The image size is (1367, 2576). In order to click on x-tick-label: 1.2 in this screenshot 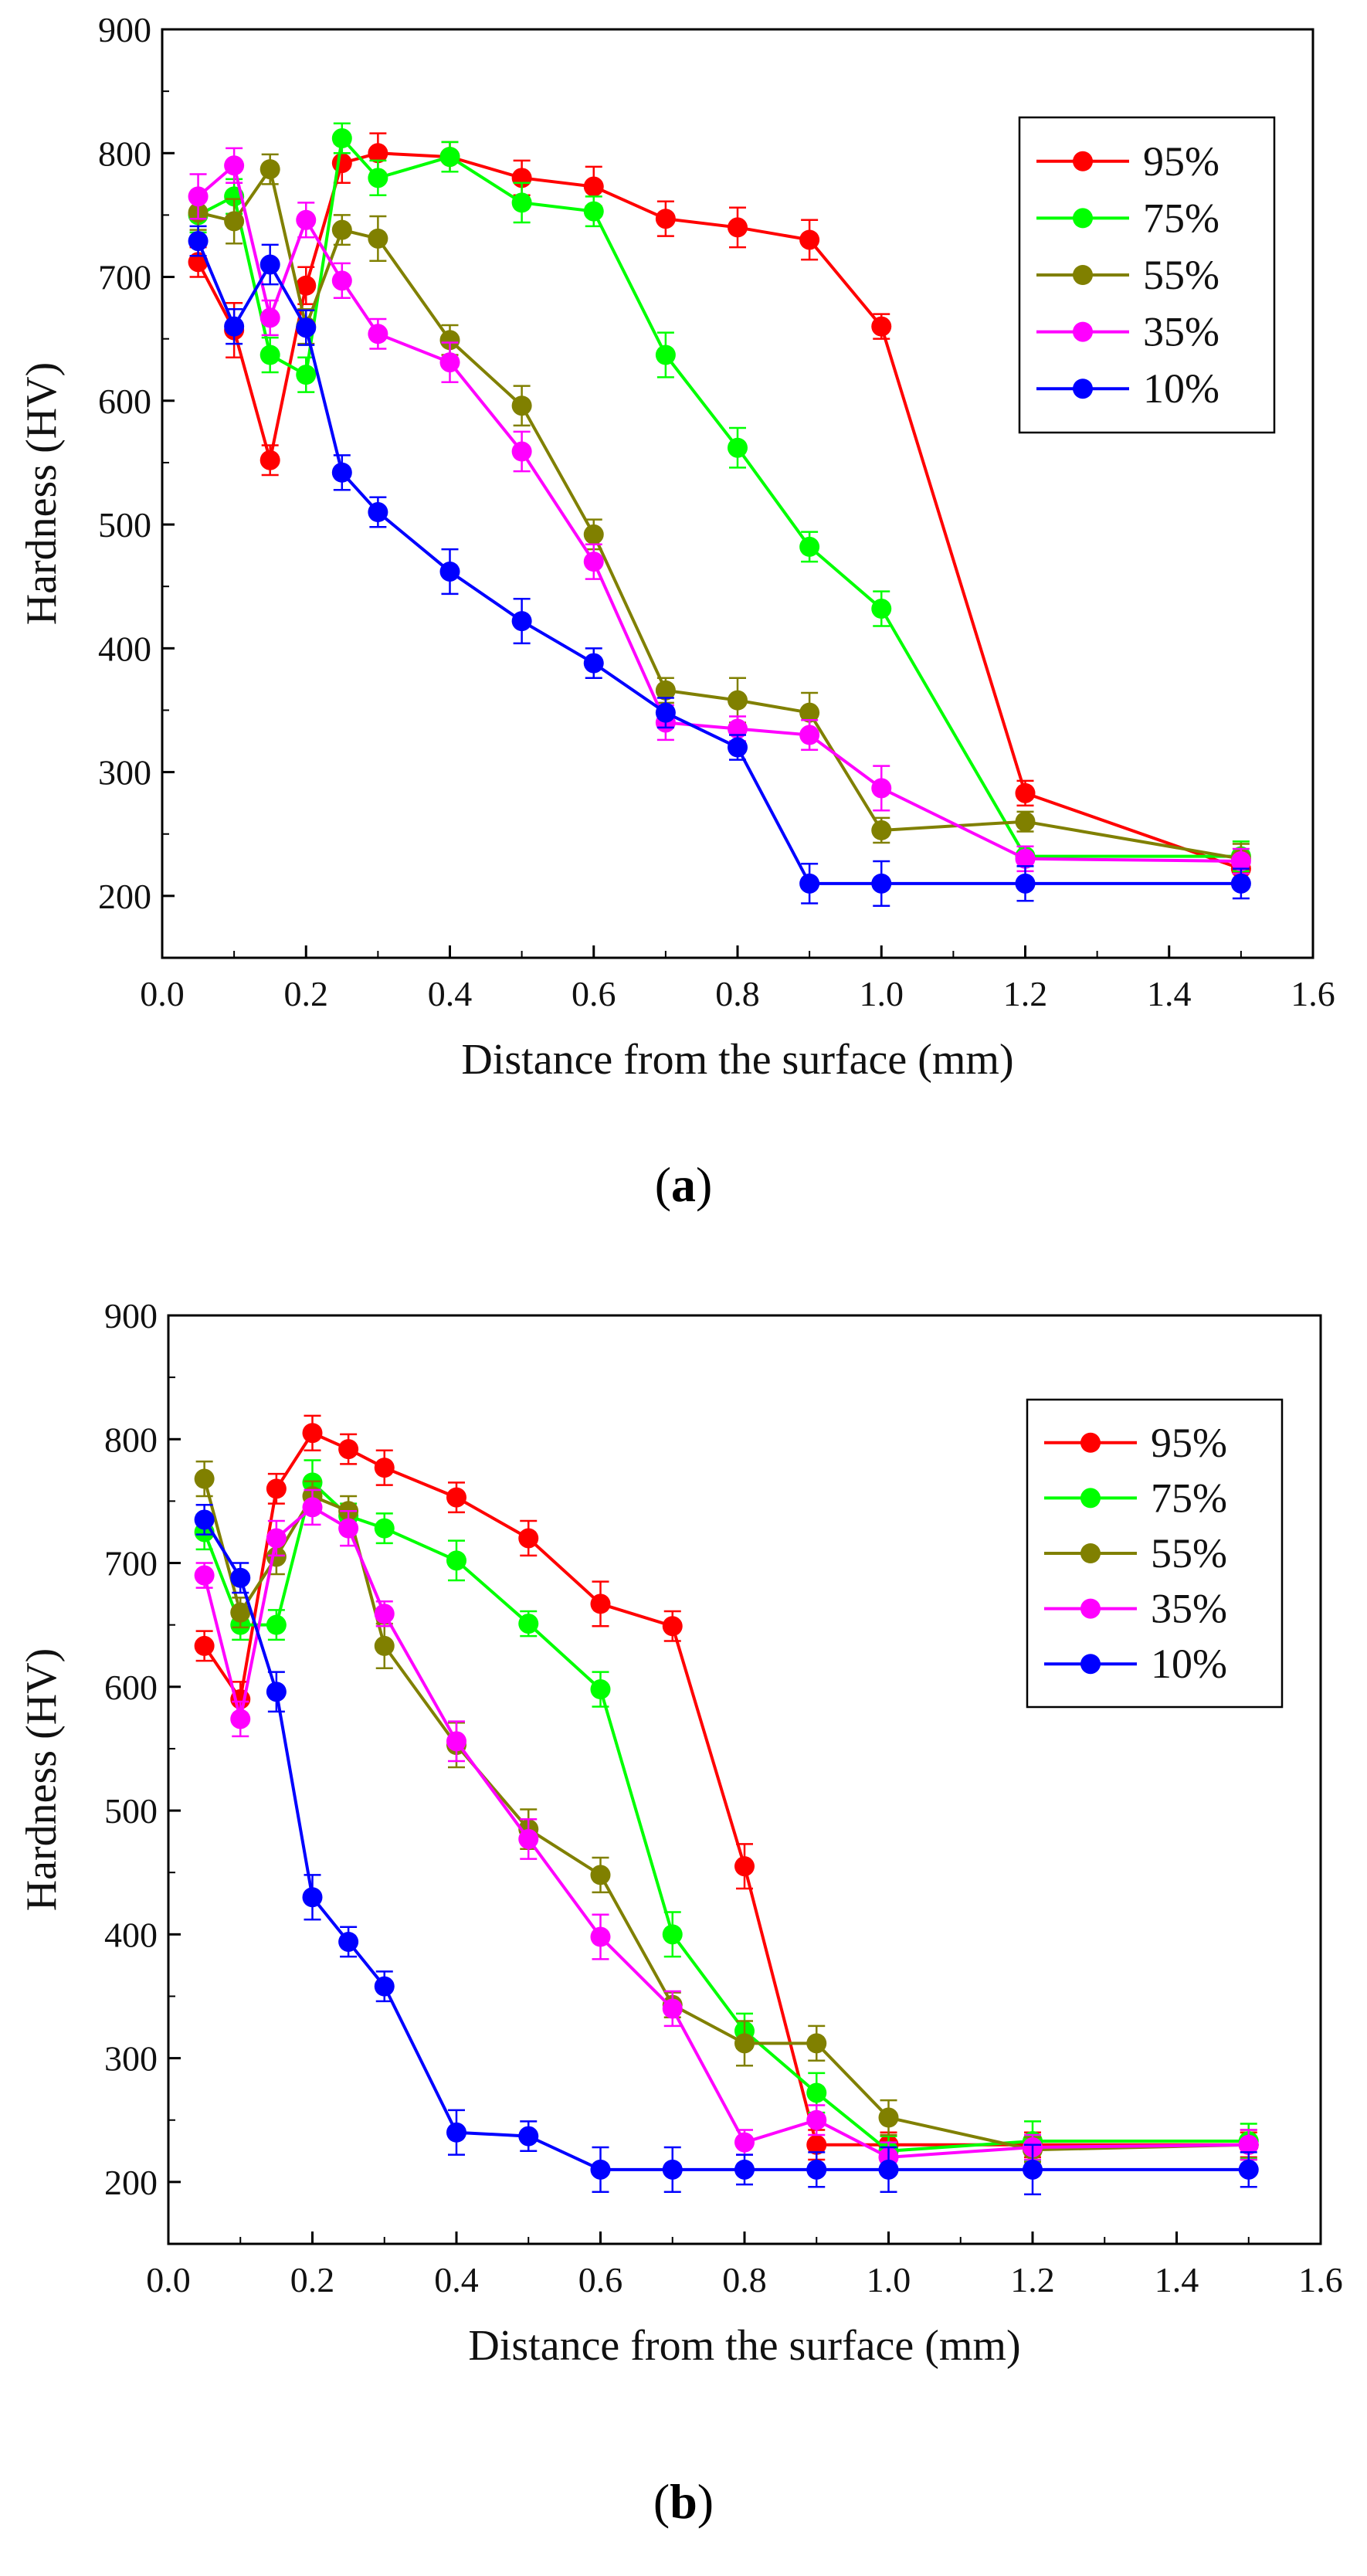, I will do `click(1025, 994)`.